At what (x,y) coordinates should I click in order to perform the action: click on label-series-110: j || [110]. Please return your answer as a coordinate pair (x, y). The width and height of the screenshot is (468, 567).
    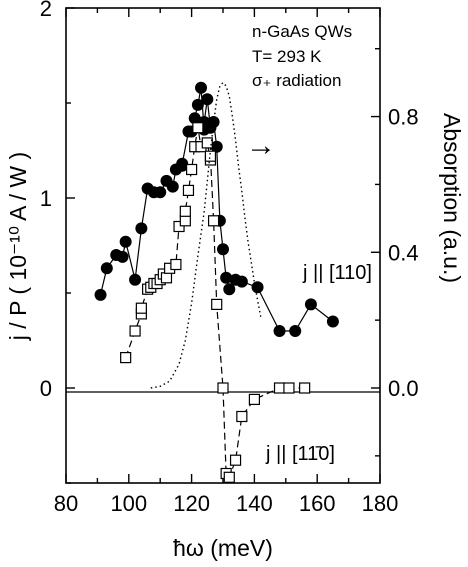
    Looking at the image, I should click on (337, 273).